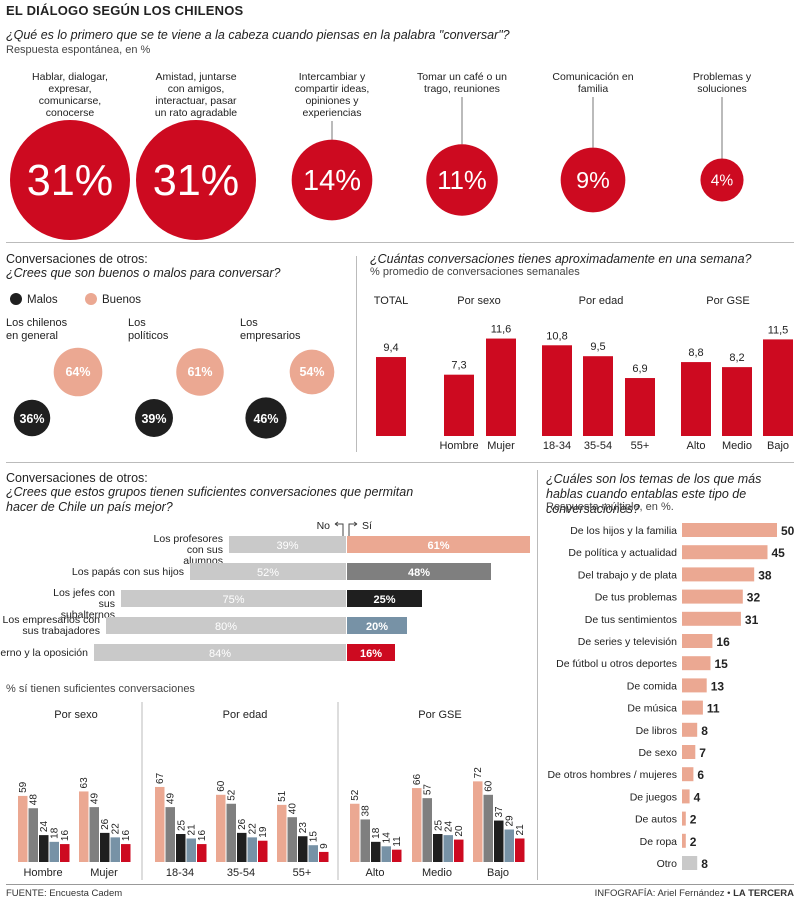 Image resolution: width=800 pixels, height=902 pixels. Describe the element at coordinates (121, 300) in the screenshot. I see `legend-buenos-label: Buenos` at that location.